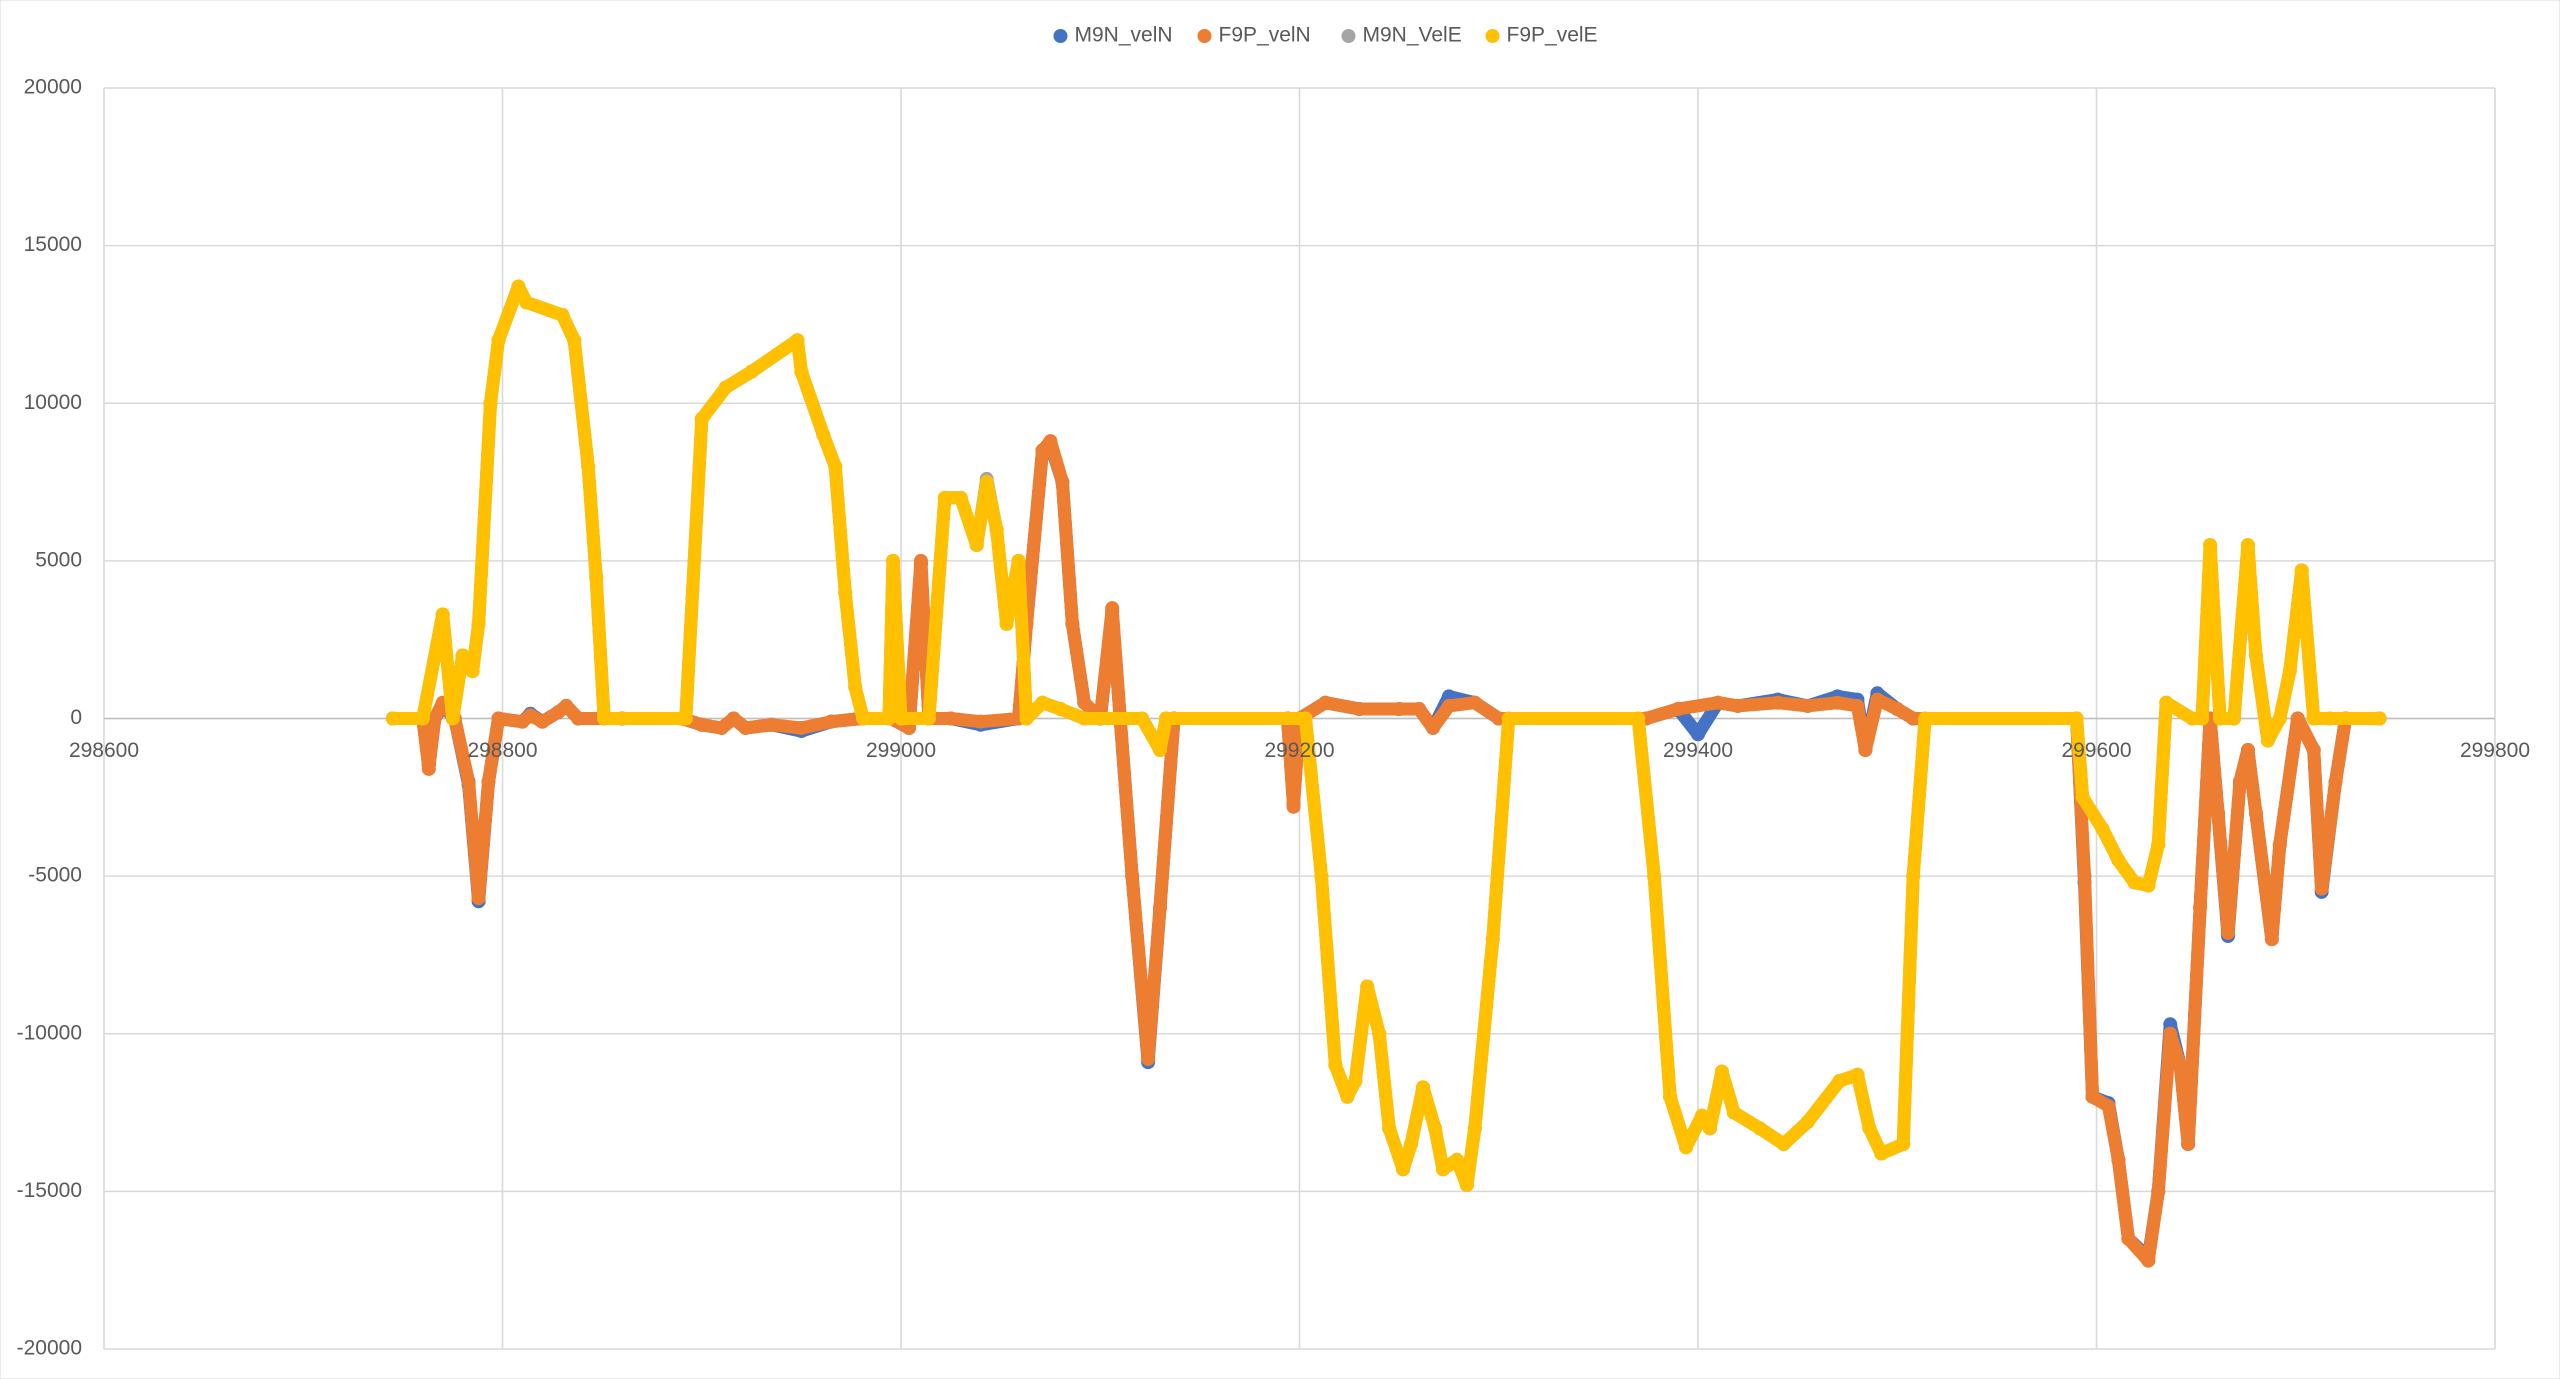  I want to click on y-tick-label: -20000, so click(49, 1348).